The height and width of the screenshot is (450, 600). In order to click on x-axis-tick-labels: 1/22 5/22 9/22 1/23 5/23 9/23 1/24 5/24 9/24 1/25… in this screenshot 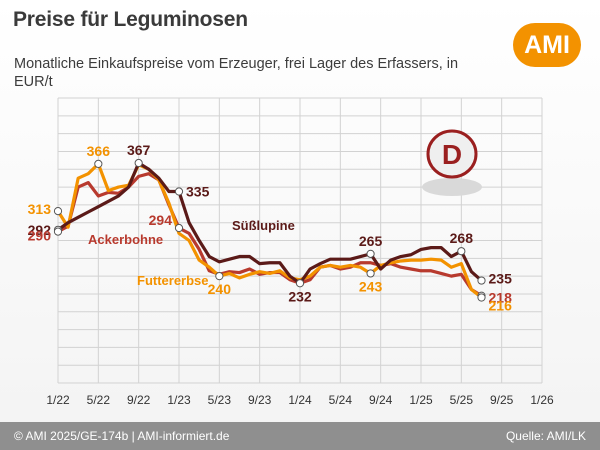, I will do `click(300, 400)`.